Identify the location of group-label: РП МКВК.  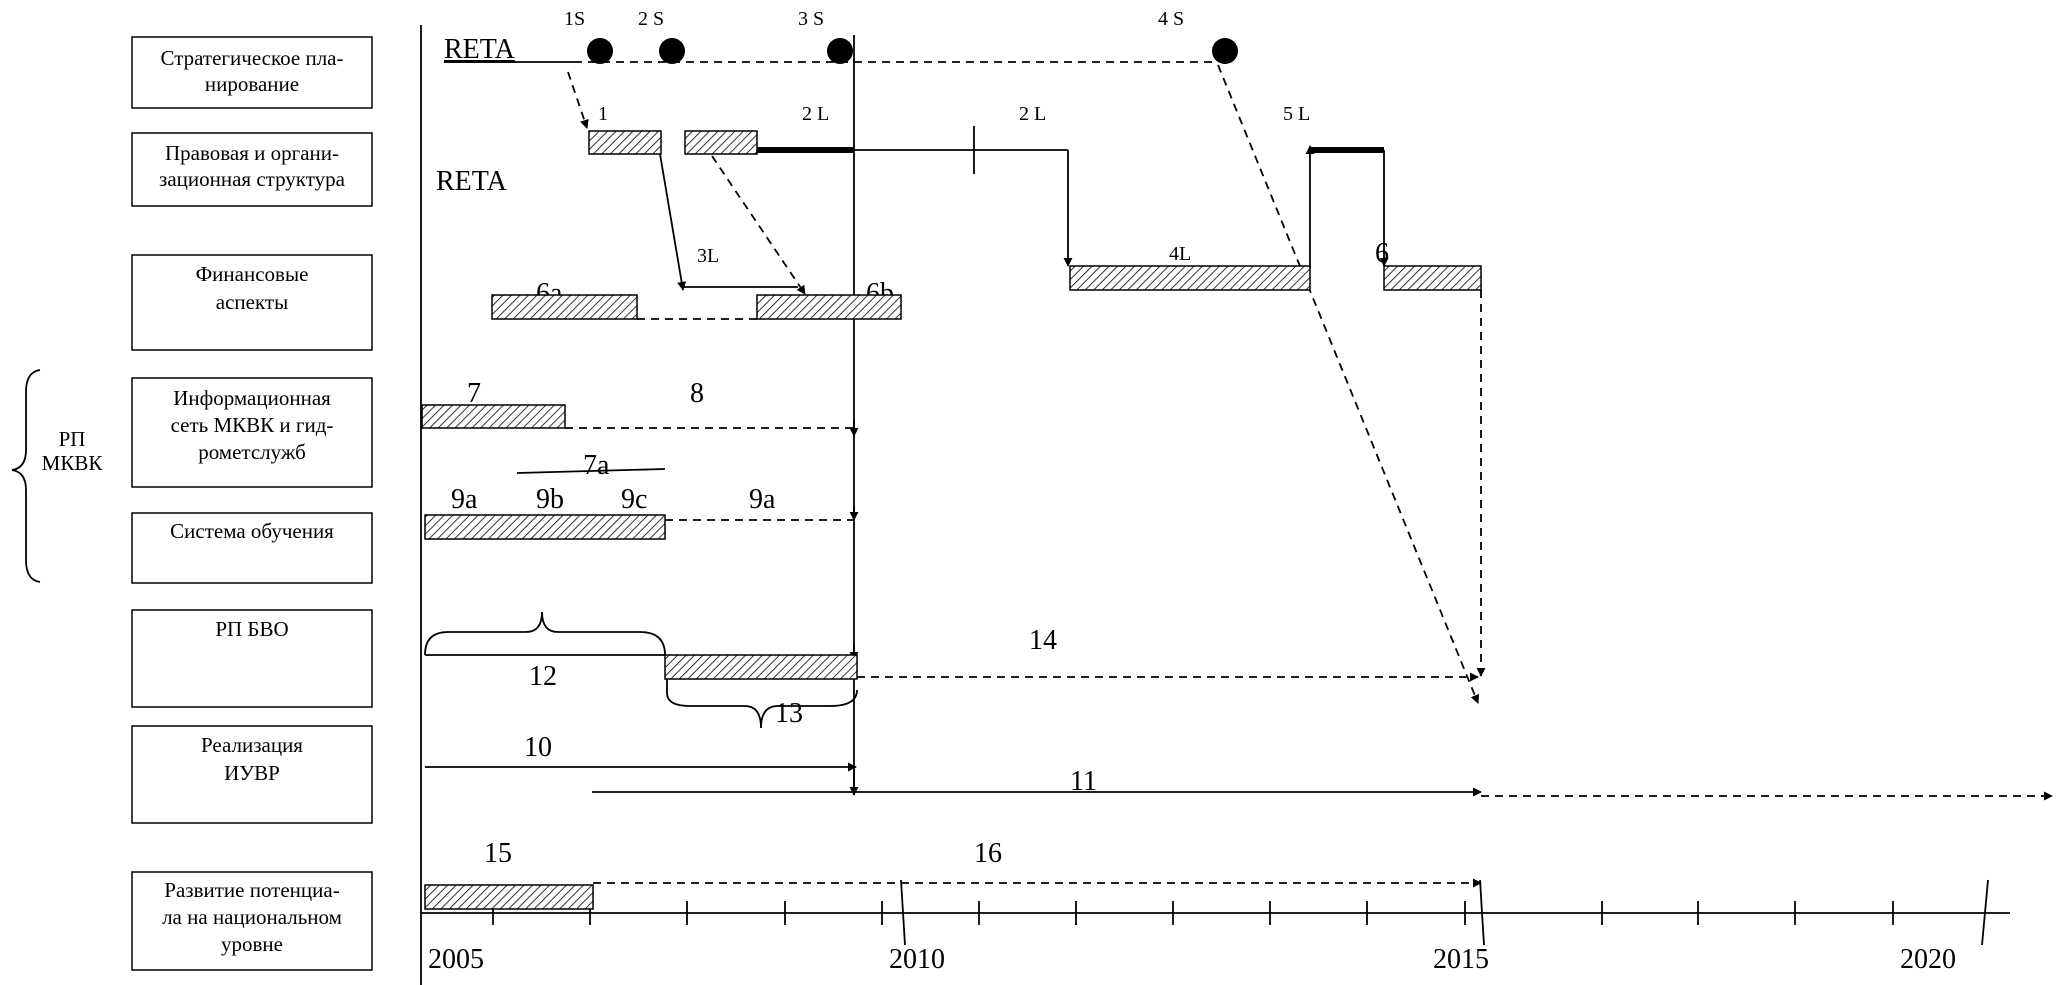
(73, 451).